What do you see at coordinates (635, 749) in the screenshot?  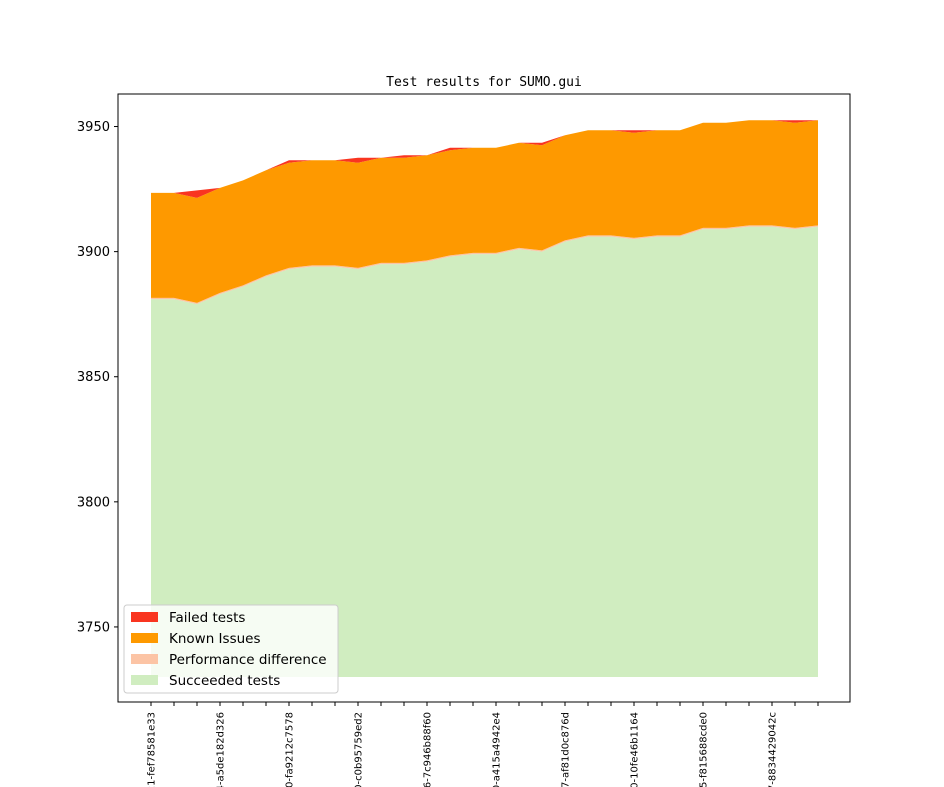 I see `x-tick-label: 0-10fe46b1164` at bounding box center [635, 749].